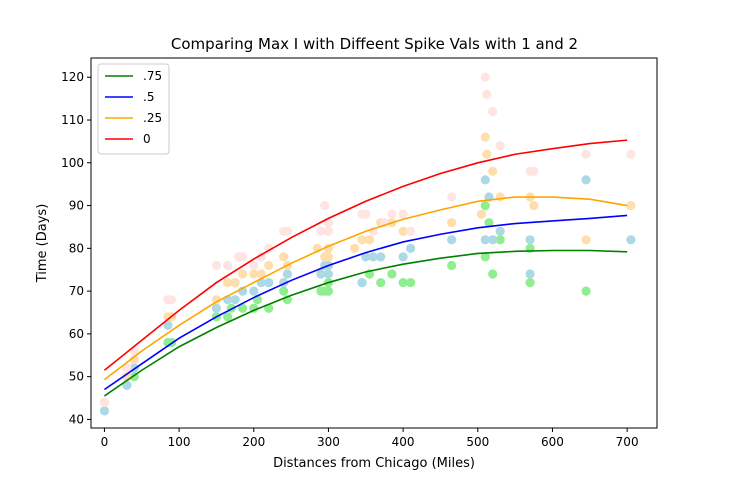 This screenshot has width=731, height=480. I want to click on y-tick-label-1: 50, so click(76, 377).